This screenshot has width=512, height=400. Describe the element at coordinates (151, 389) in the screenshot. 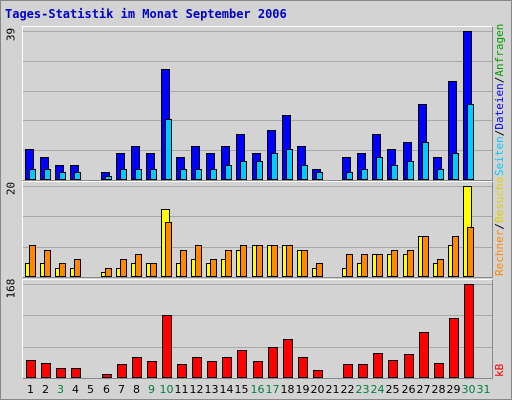

I see `x-tick-label-day-9: 9` at that location.